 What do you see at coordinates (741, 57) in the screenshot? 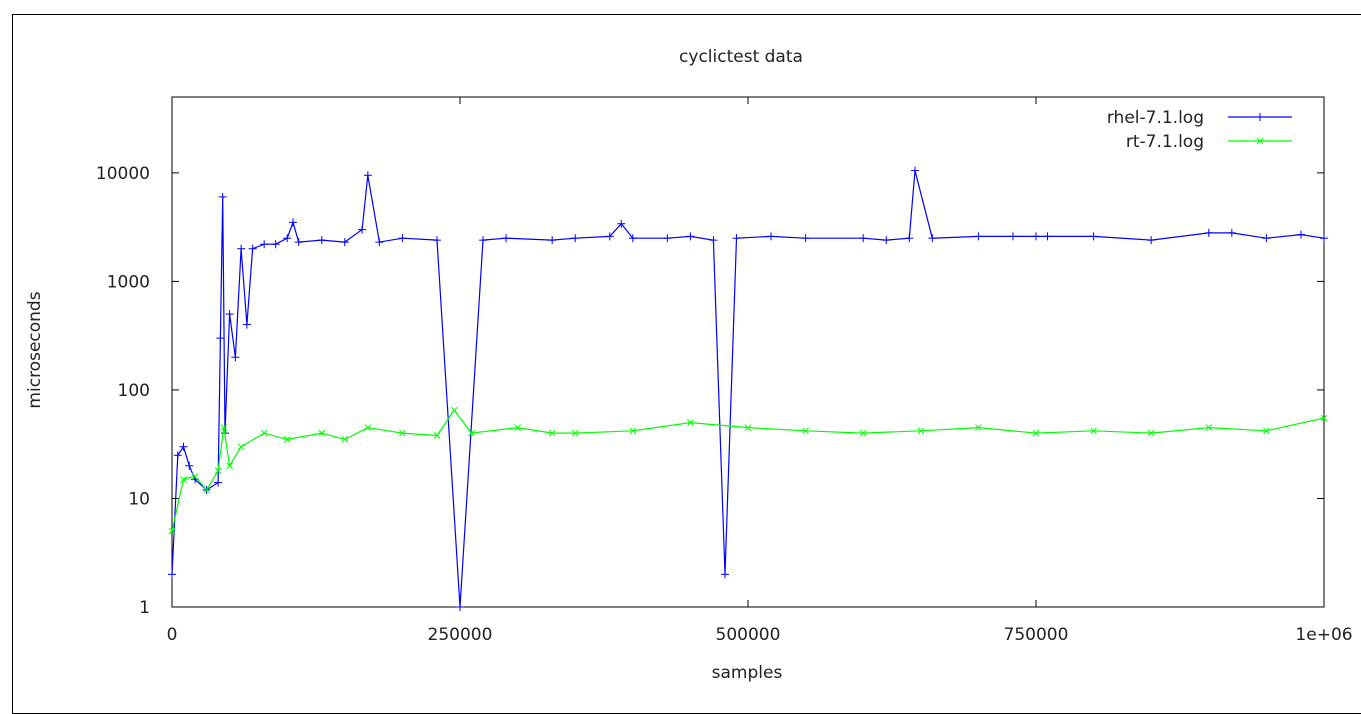
I see `chart-title: cyclictest data` at bounding box center [741, 57].